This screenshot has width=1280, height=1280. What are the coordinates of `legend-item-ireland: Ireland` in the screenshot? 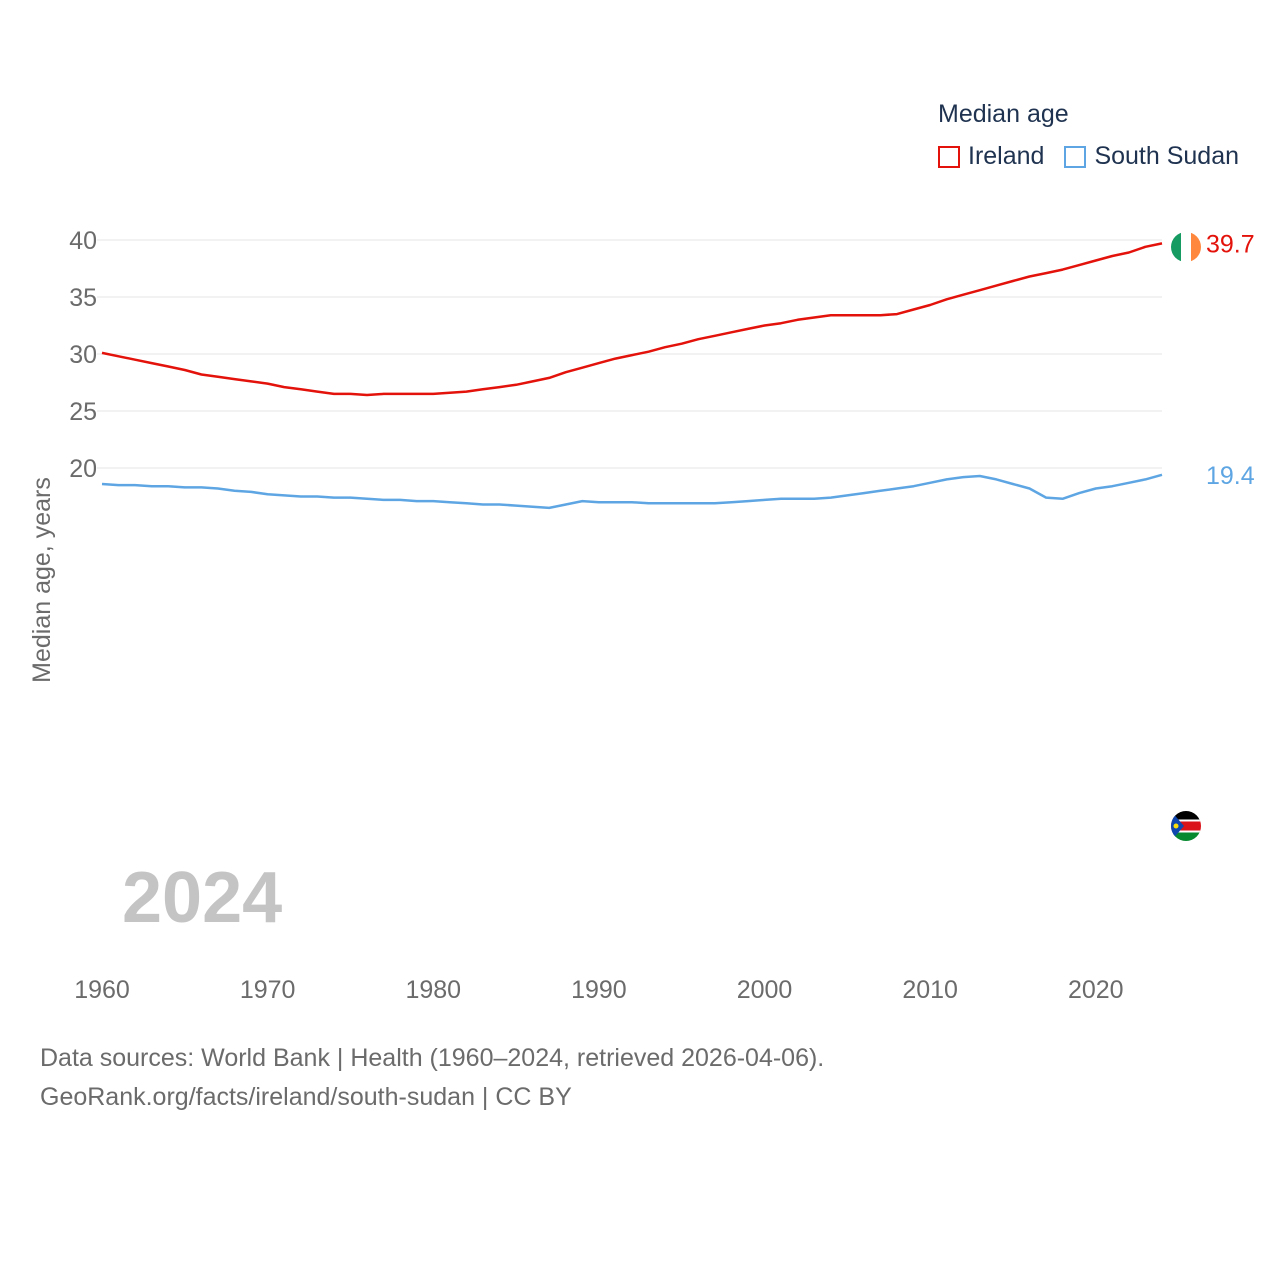 It's located at (991, 156).